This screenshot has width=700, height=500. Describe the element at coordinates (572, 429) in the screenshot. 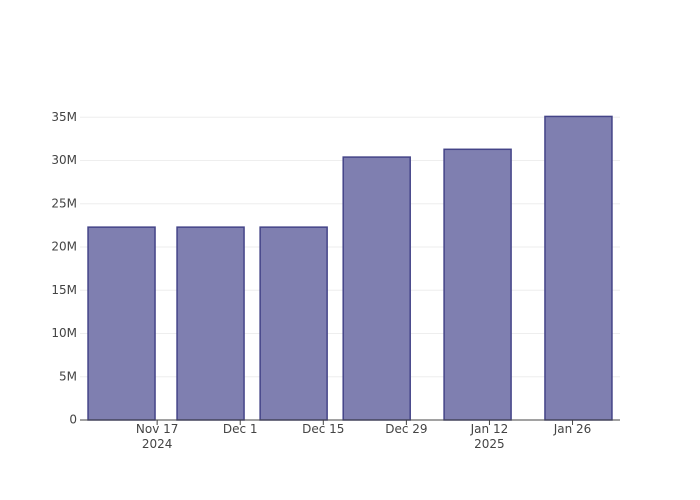

I see `x-tick-label: Jan 26` at that location.